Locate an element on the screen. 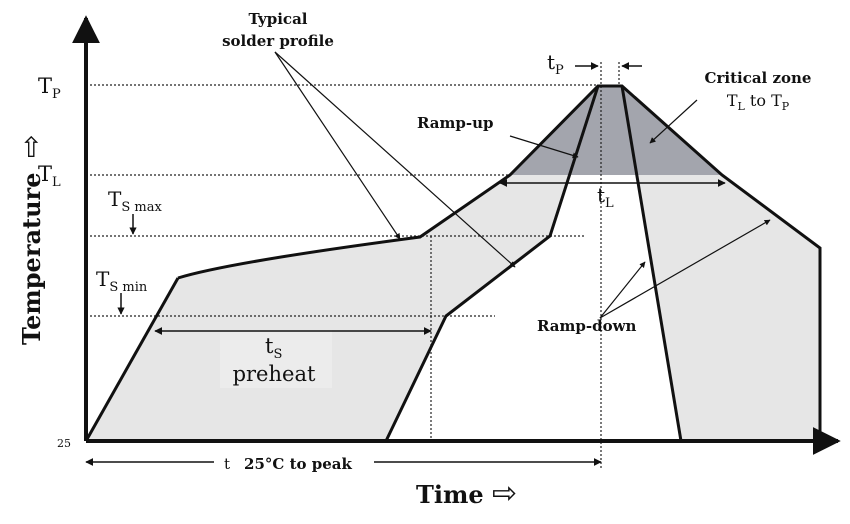  preheat-label: preheat is located at coordinates (274, 374).